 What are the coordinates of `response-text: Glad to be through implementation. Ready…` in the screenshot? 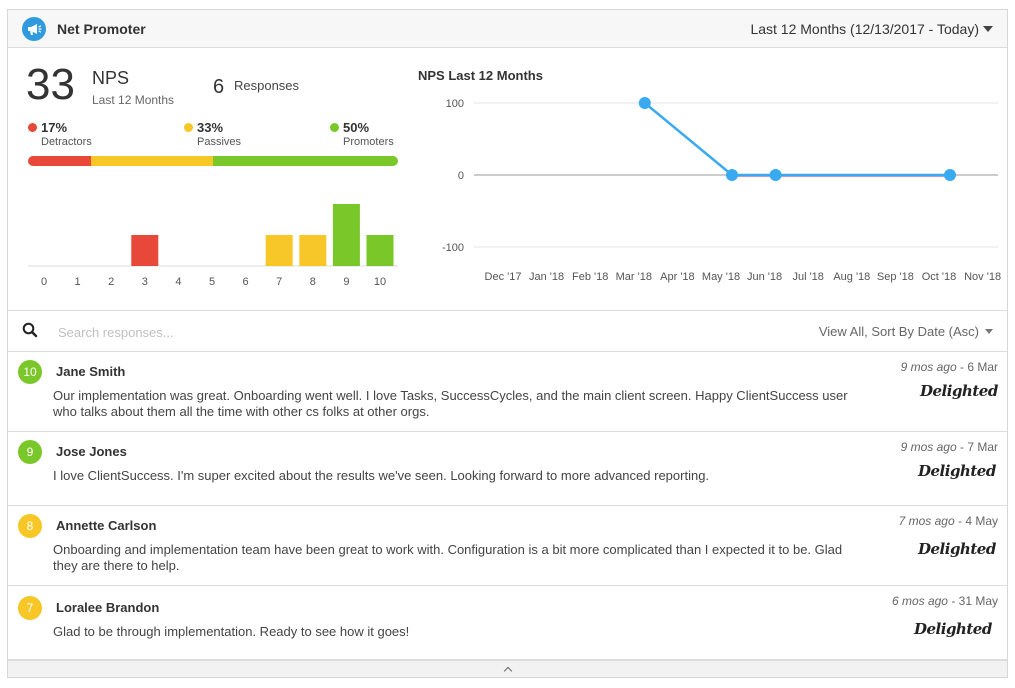 It's located at (231, 631).